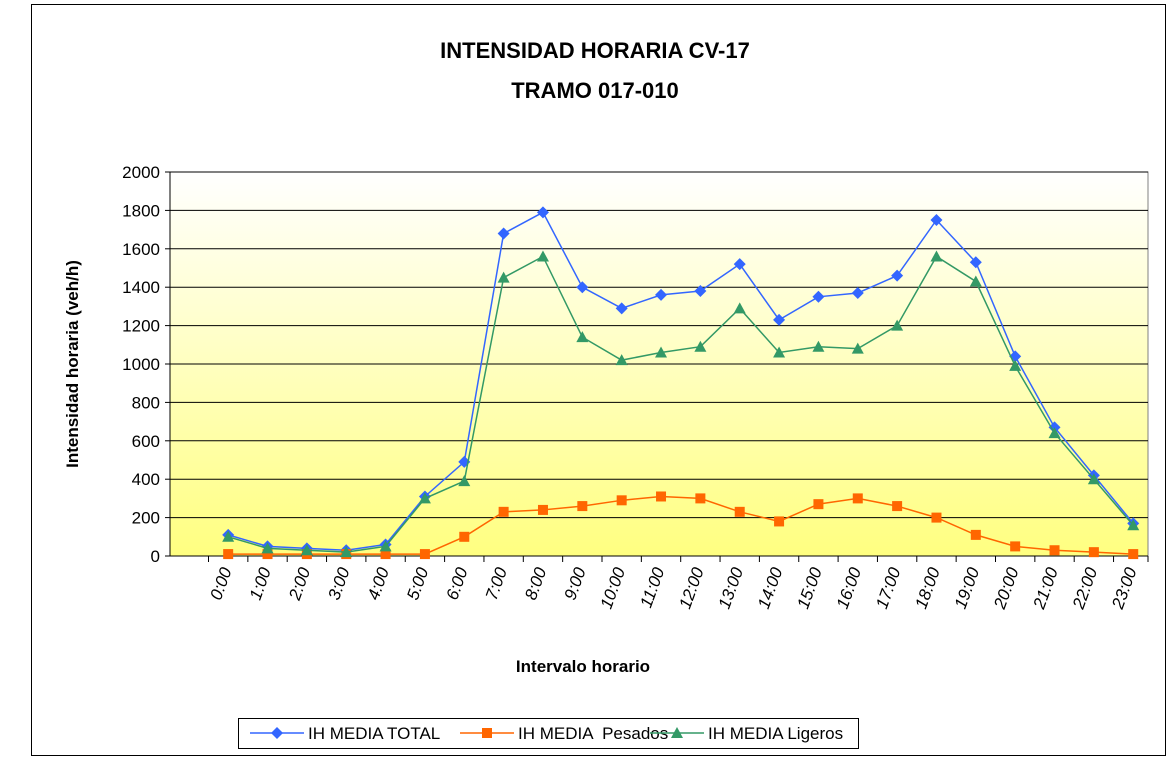 The height and width of the screenshot is (761, 1167). I want to click on y-tick-label: 1000, so click(141, 364).